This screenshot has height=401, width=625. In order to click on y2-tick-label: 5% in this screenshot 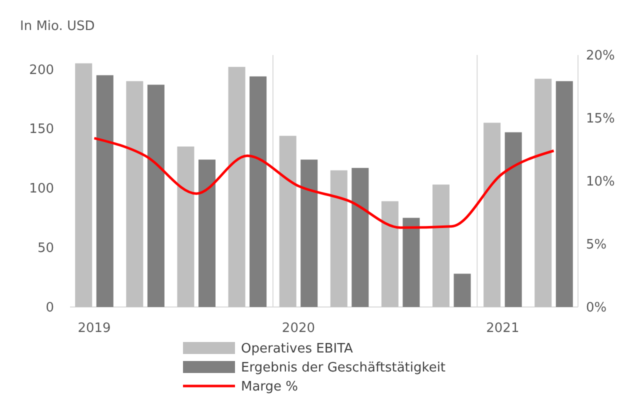, I will do `click(596, 245)`.